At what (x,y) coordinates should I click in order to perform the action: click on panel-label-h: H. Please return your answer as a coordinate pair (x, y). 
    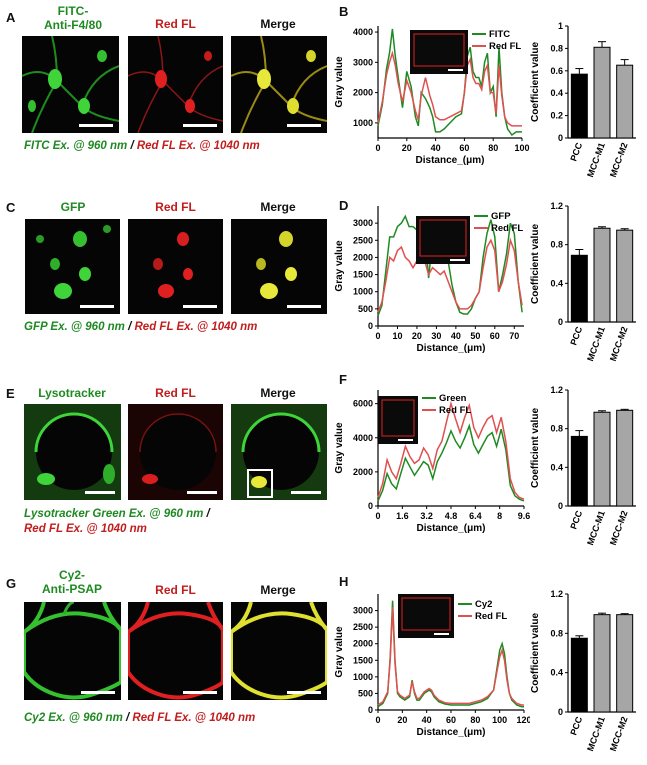
    Looking at the image, I should click on (344, 581).